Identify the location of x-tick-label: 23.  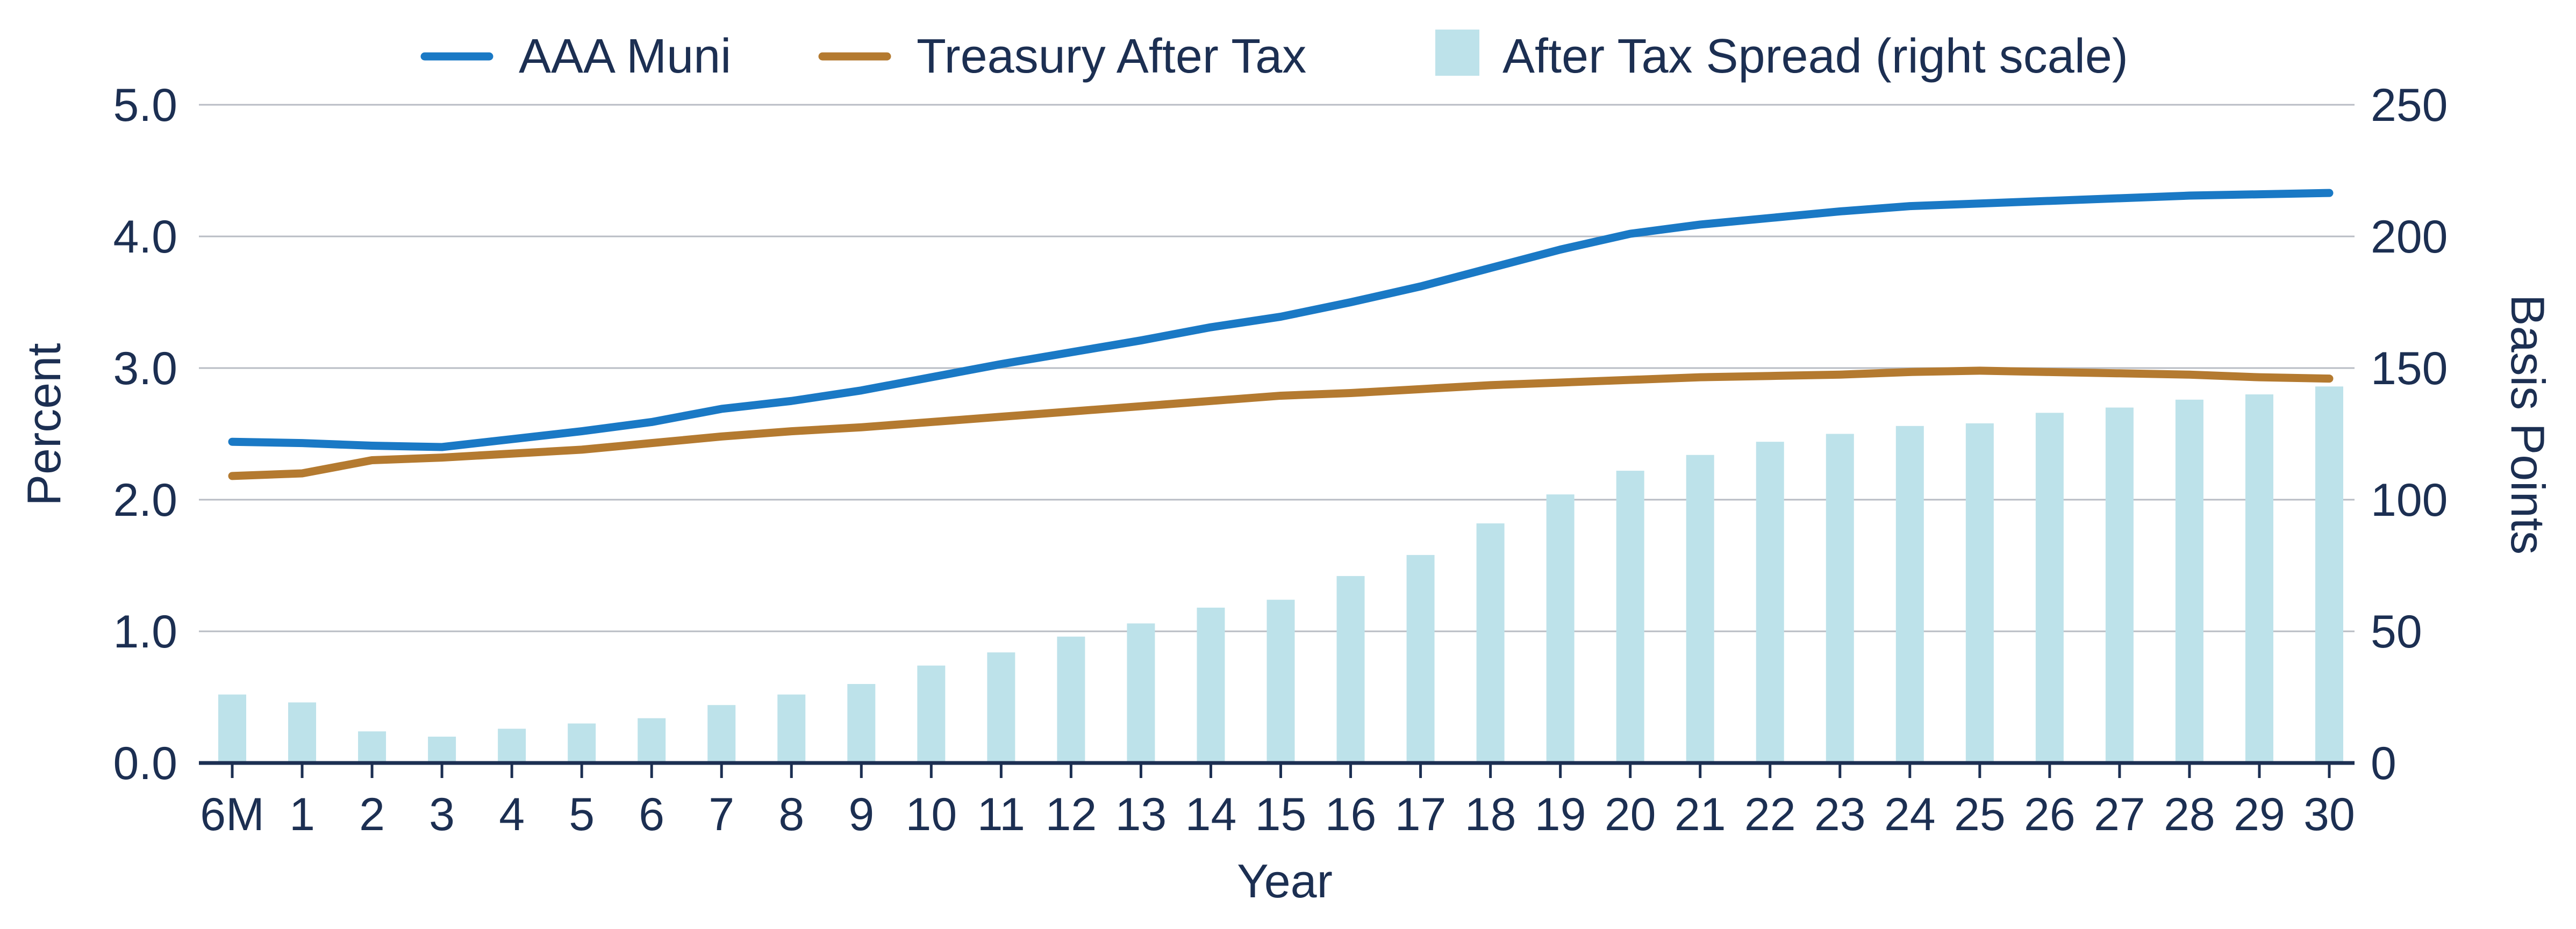
(1840, 814).